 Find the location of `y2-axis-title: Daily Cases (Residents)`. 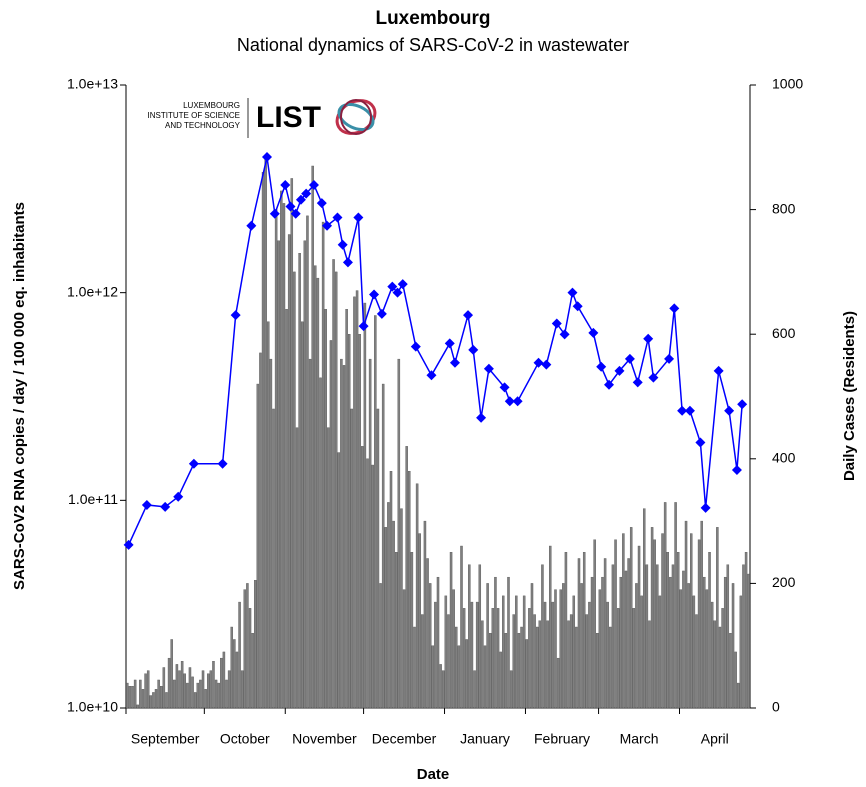

y2-axis-title: Daily Cases (Residents) is located at coordinates (849, 396).